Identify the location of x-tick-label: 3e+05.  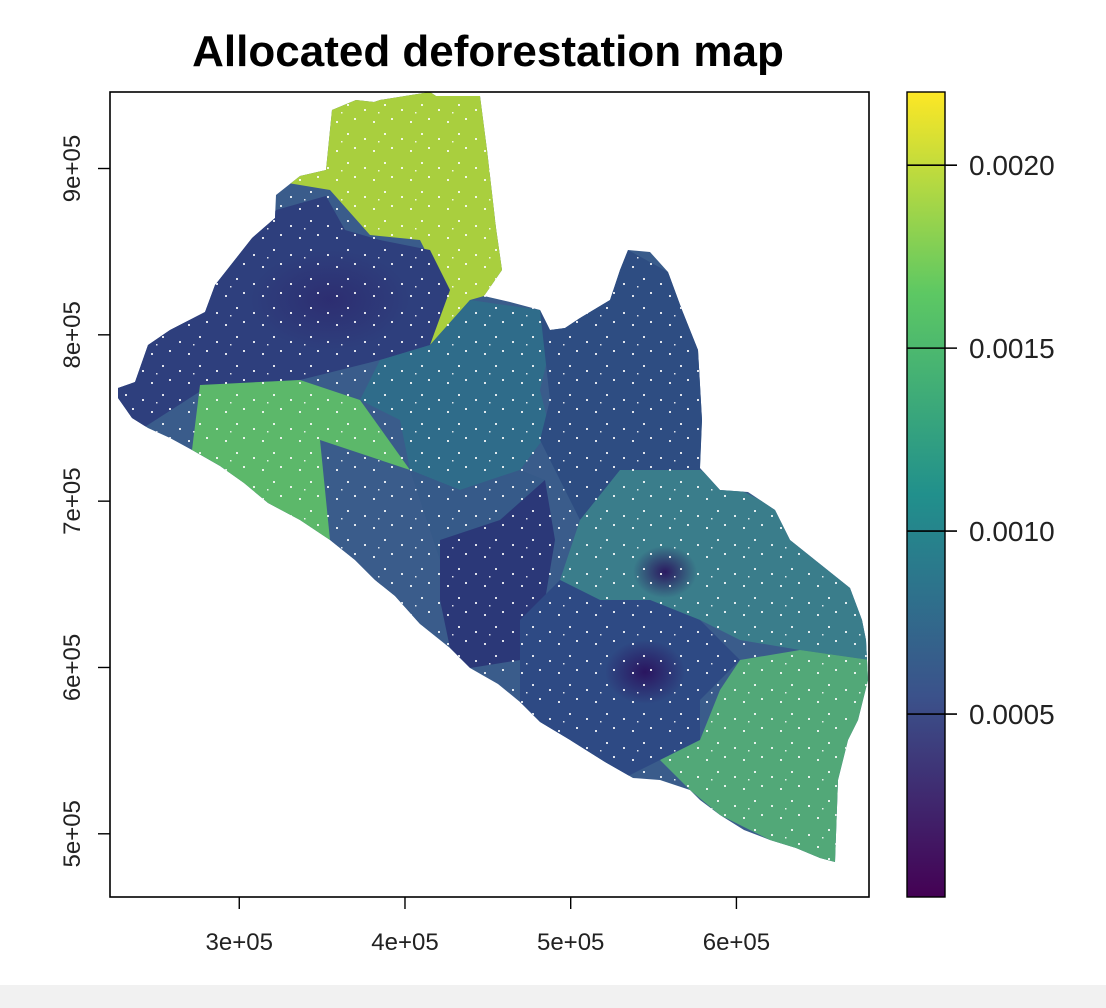
(239, 942).